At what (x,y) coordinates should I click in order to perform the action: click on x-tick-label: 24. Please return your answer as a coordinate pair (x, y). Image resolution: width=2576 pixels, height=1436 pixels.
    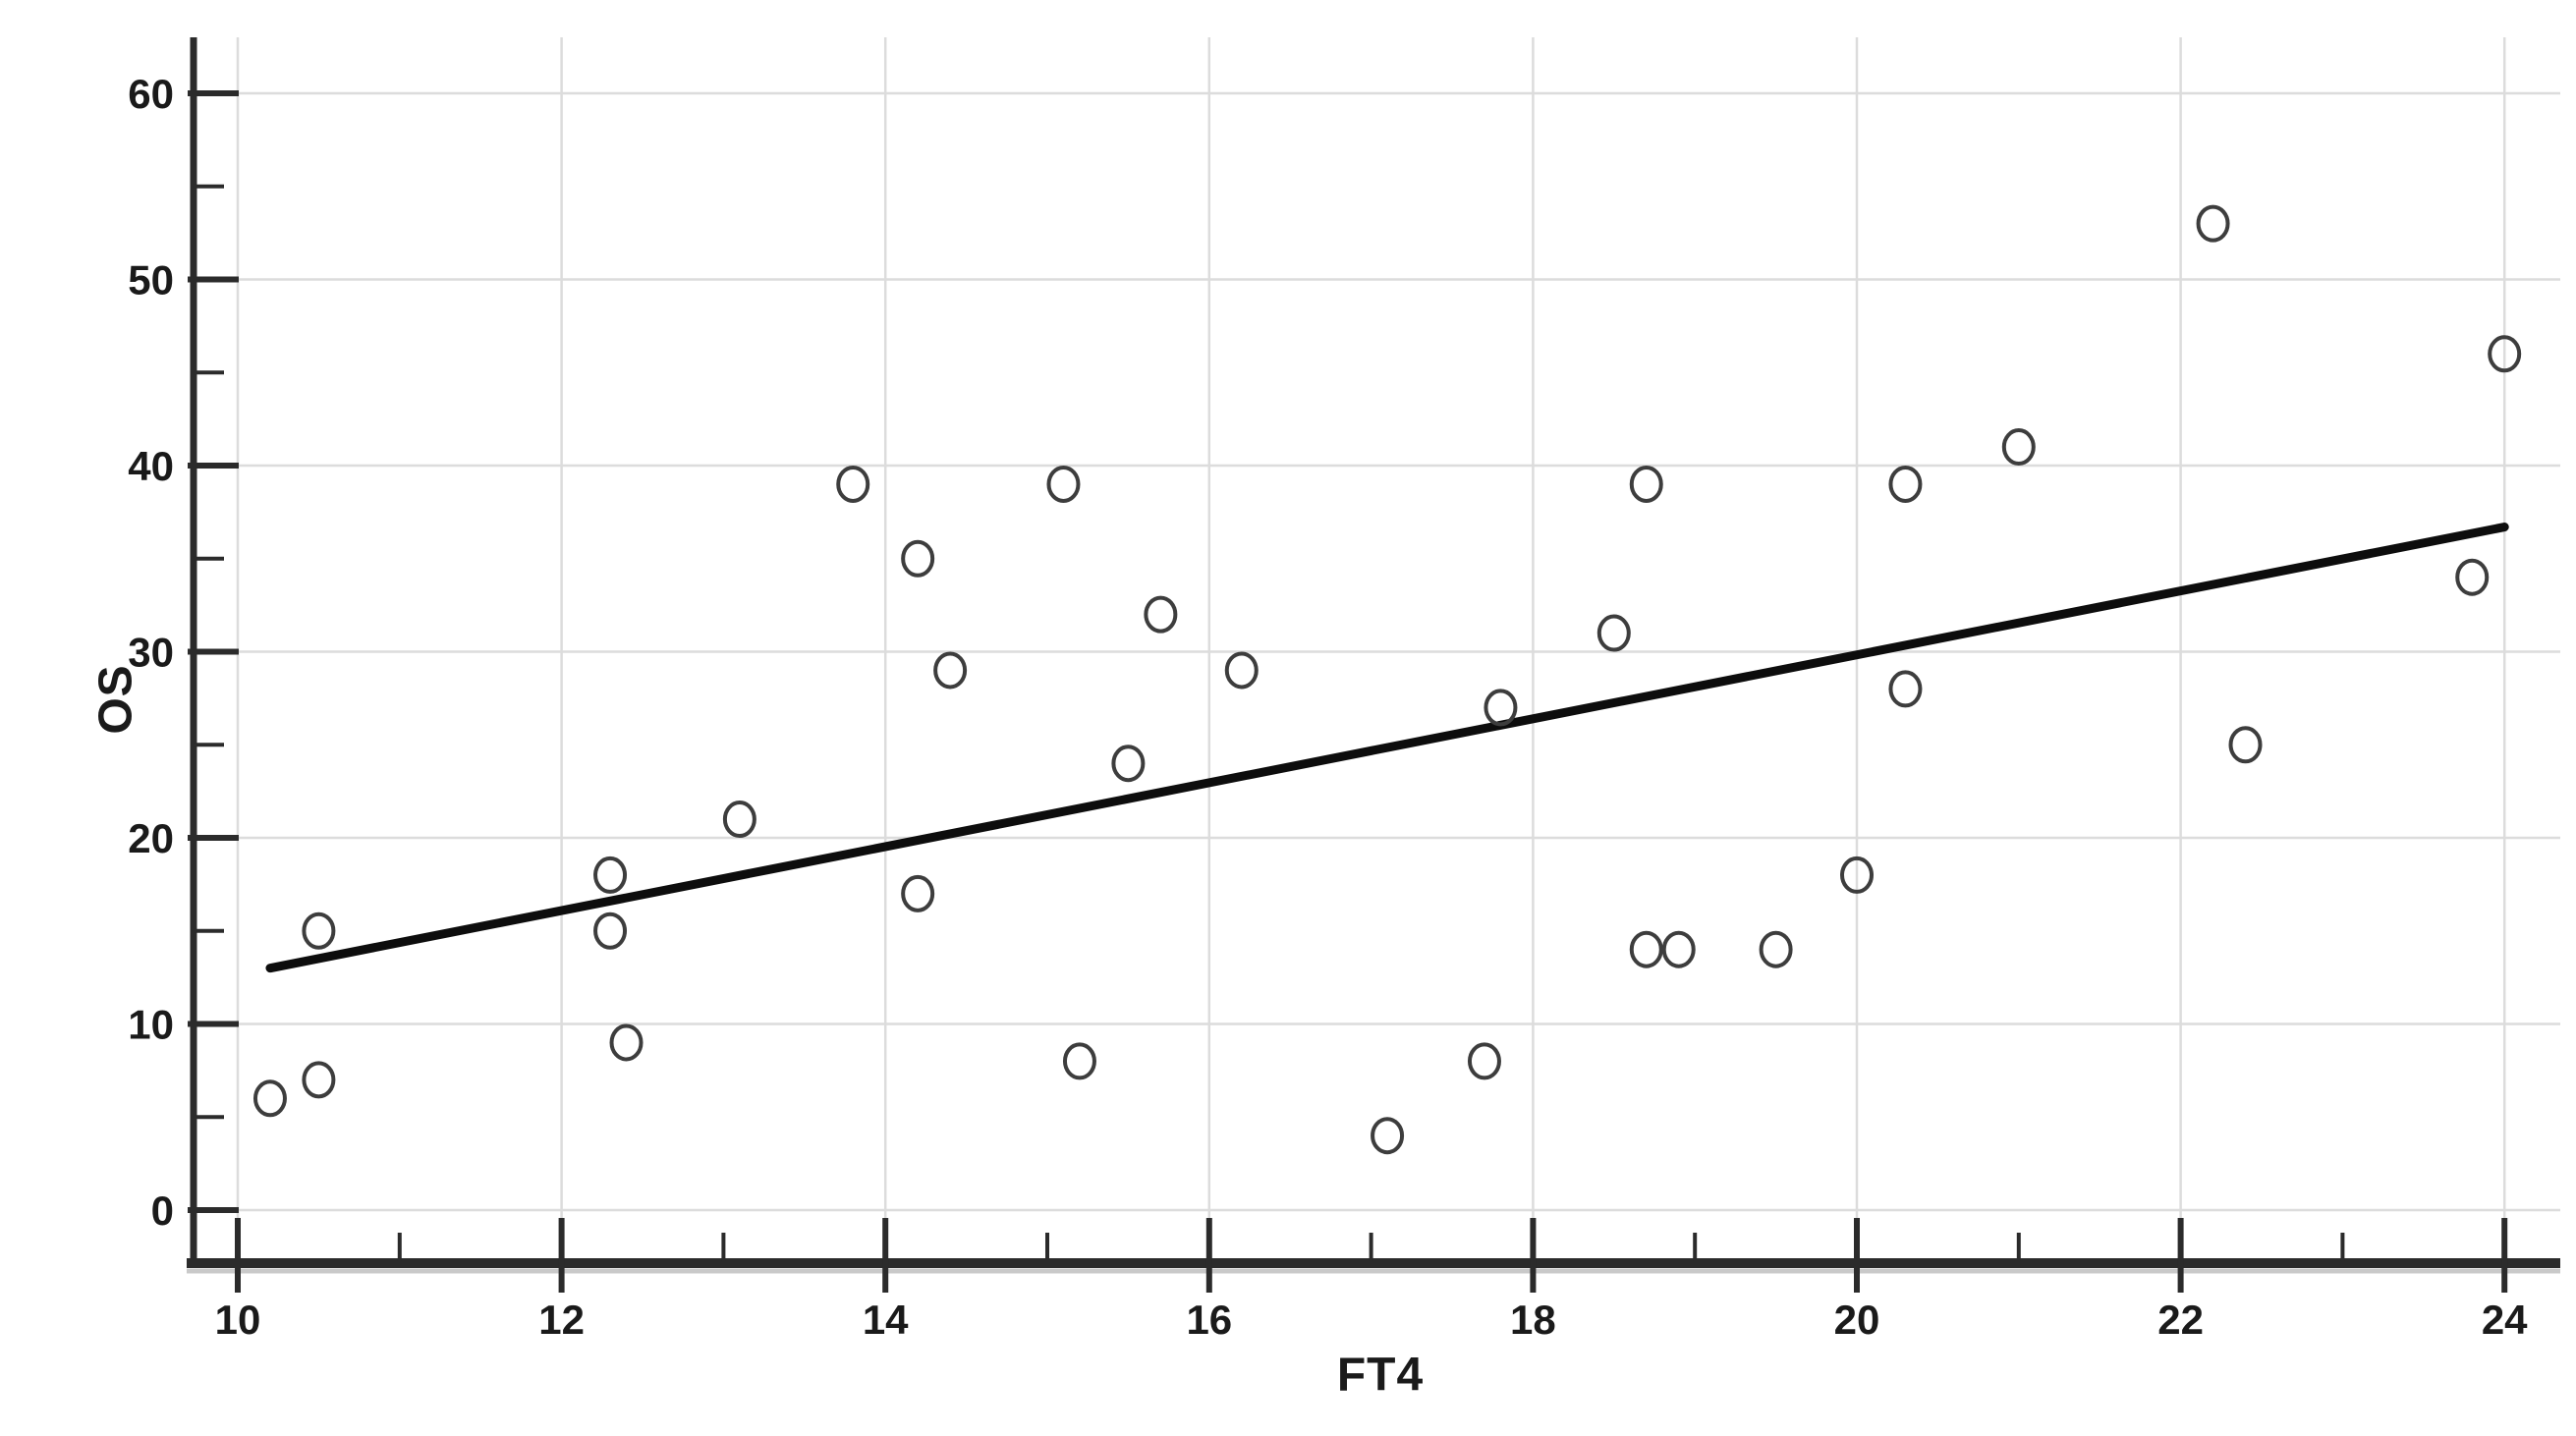
    Looking at the image, I should click on (2505, 1320).